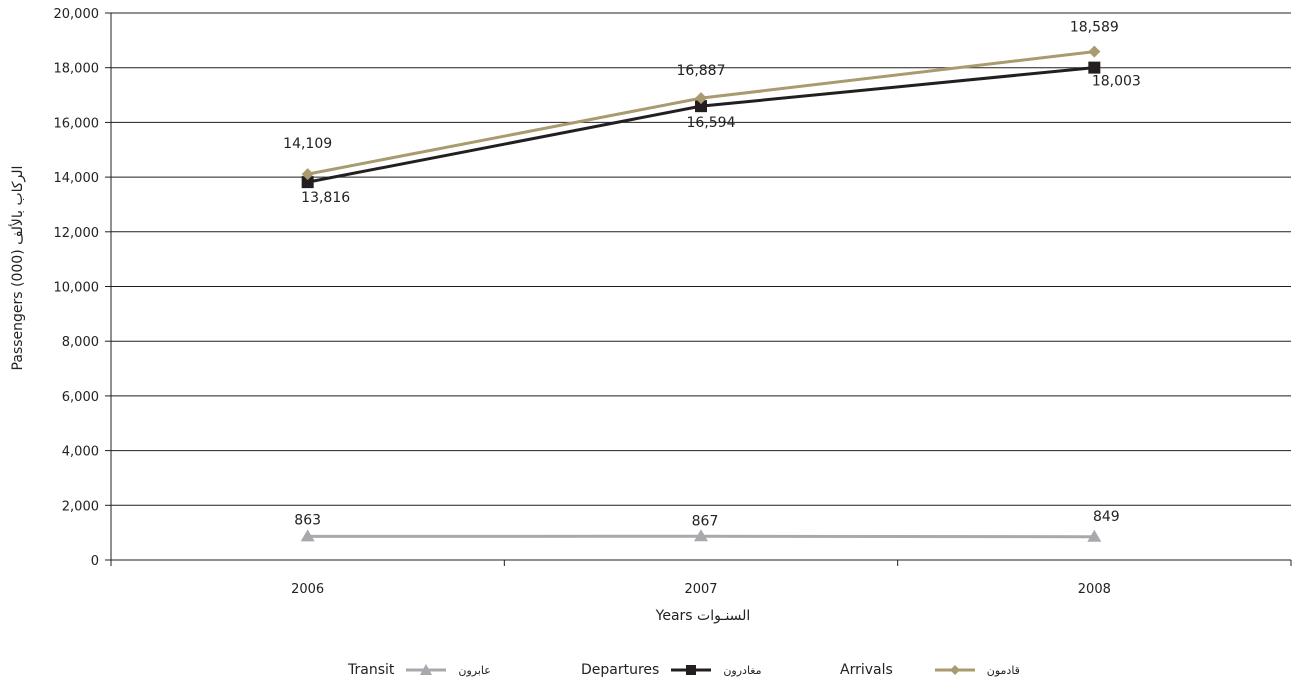 This screenshot has height=687, width=1293. What do you see at coordinates (691, 670) in the screenshot?
I see `square-marker-icon` at bounding box center [691, 670].